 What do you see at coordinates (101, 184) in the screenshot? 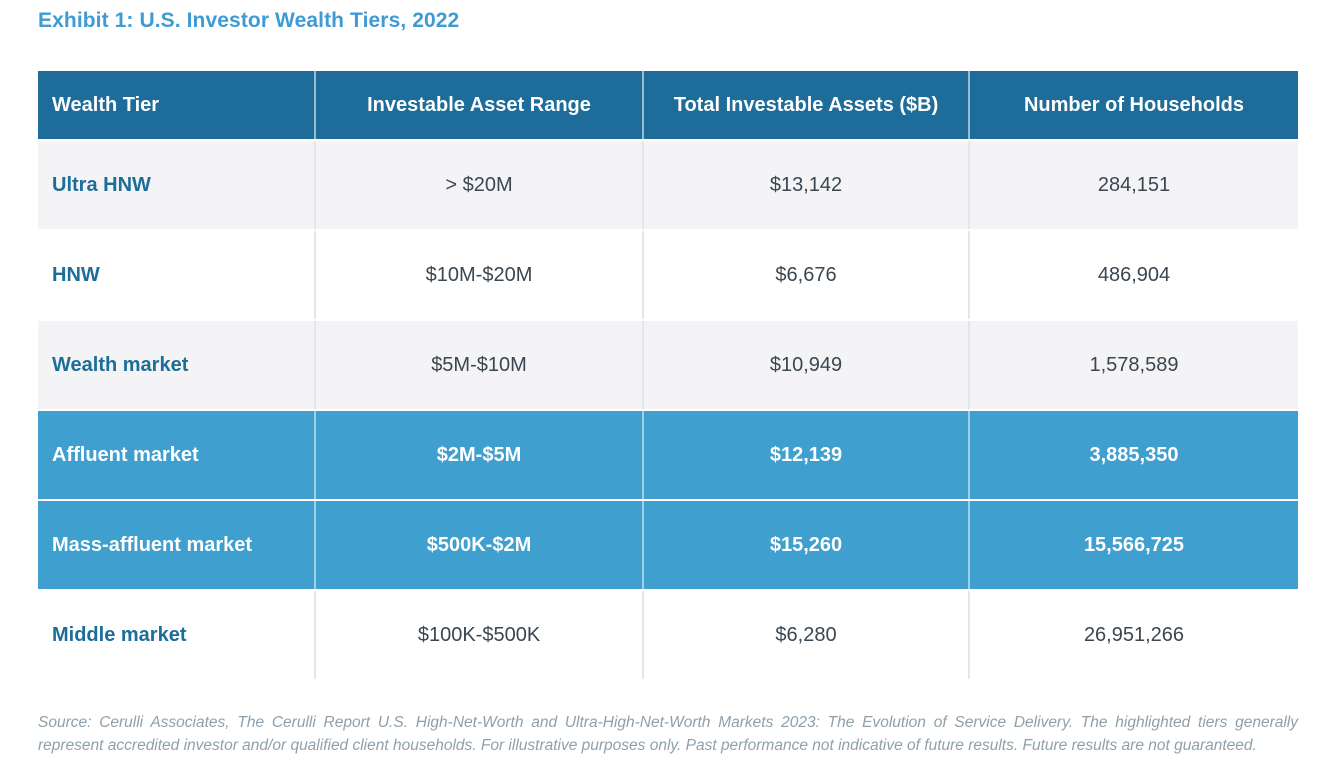
I see `cell-tier: Ultra HNW` at bounding box center [101, 184].